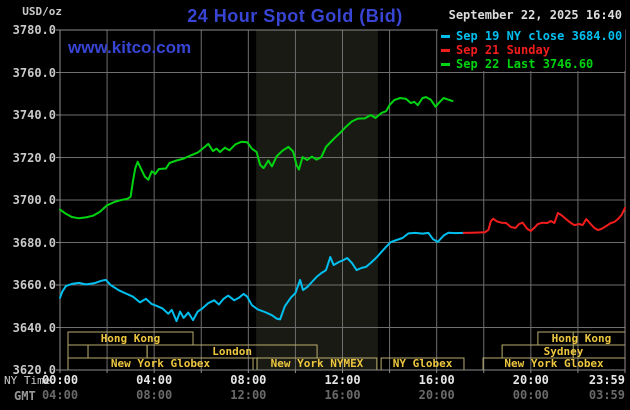 This screenshot has width=630, height=410. Describe the element at coordinates (34, 157) in the screenshot. I see `y-tick-label: 3720.0` at that location.